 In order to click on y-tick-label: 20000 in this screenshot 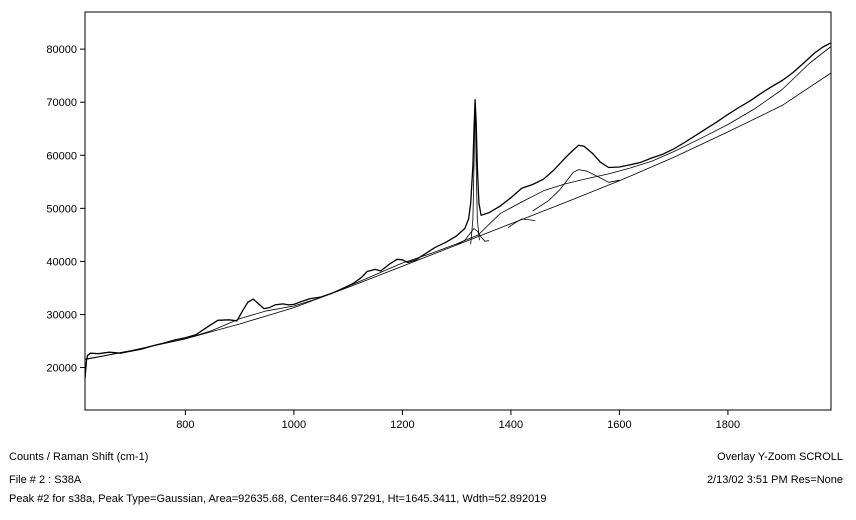, I will do `click(61, 369)`.